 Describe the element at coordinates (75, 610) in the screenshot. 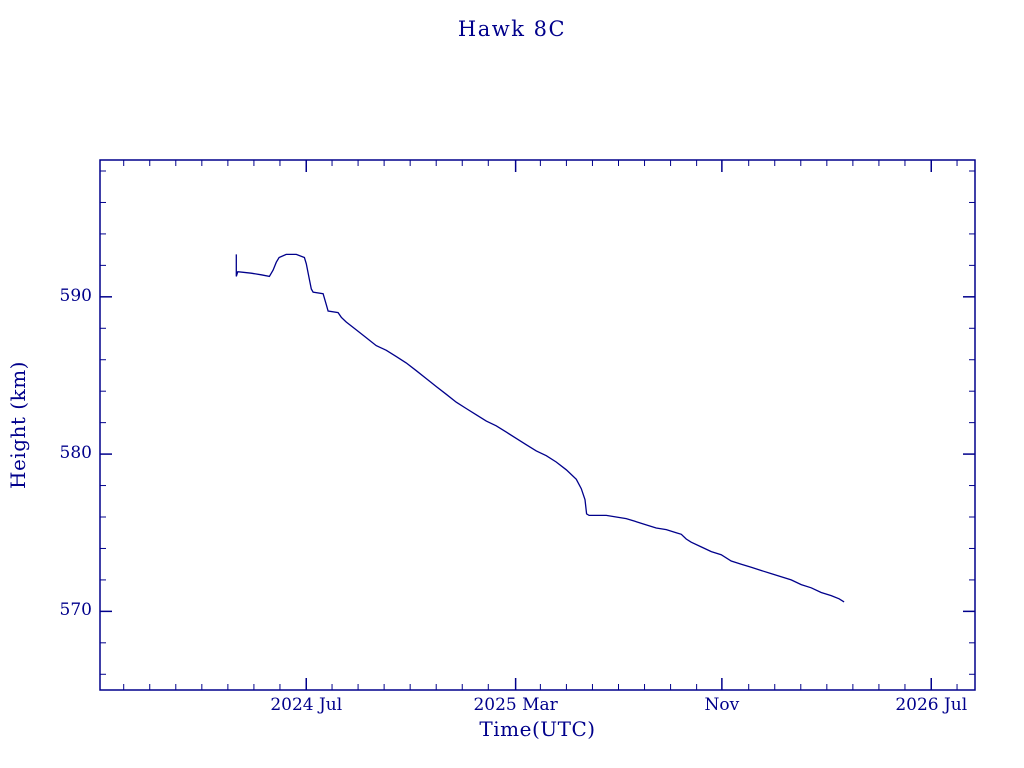

I see `y-tick-label-0: 570` at that location.